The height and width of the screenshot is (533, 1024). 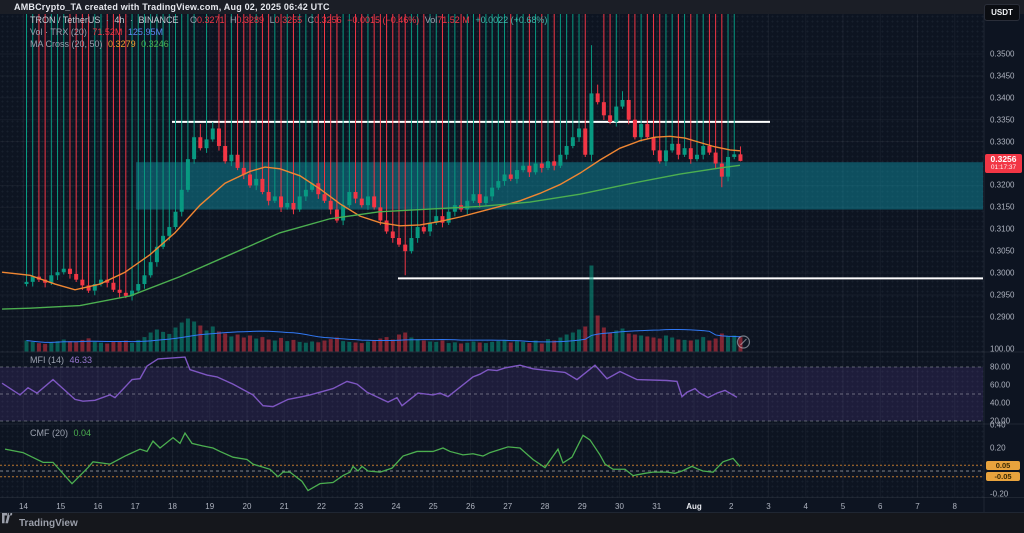 What do you see at coordinates (58, 32) in the screenshot?
I see `volume-indicator-label: Vol · TRX (20)` at bounding box center [58, 32].